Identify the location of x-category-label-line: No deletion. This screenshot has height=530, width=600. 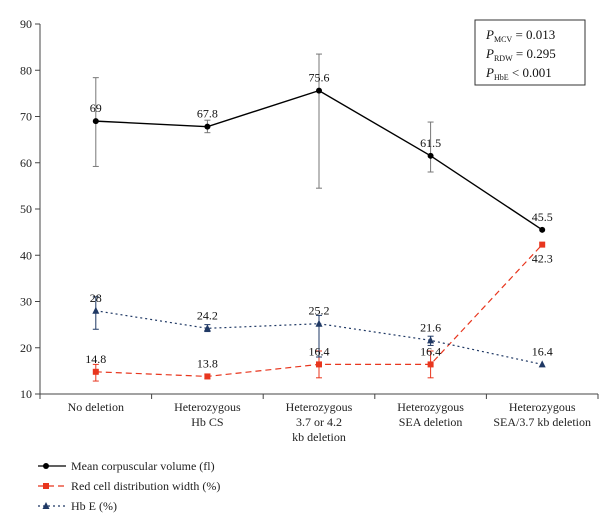
(96, 407).